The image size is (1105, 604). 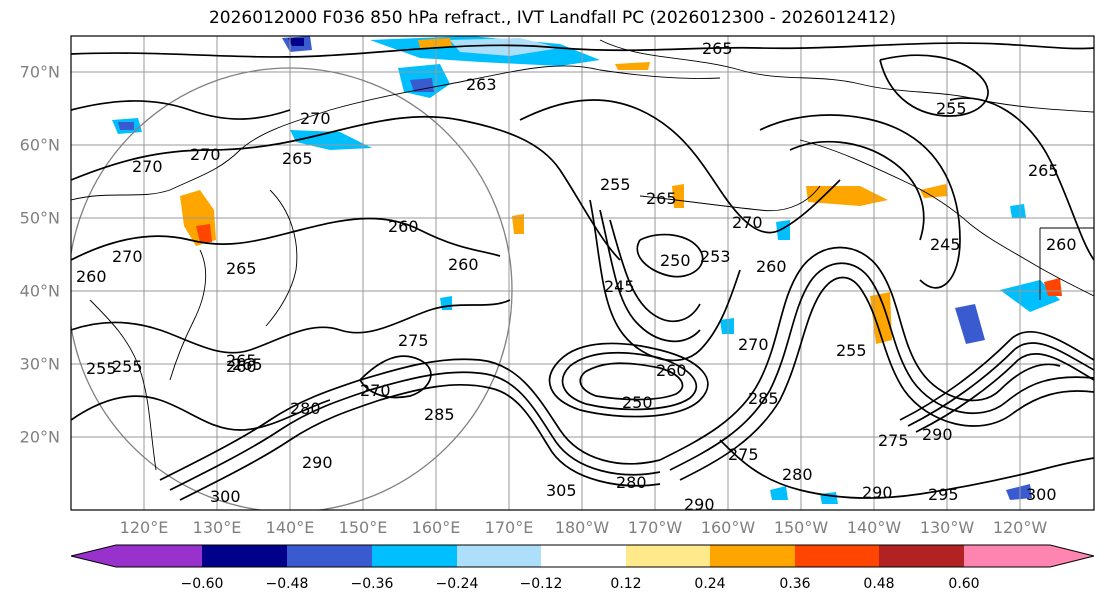 I want to click on colorbar-tick-label: 0.12, so click(x=626, y=584).